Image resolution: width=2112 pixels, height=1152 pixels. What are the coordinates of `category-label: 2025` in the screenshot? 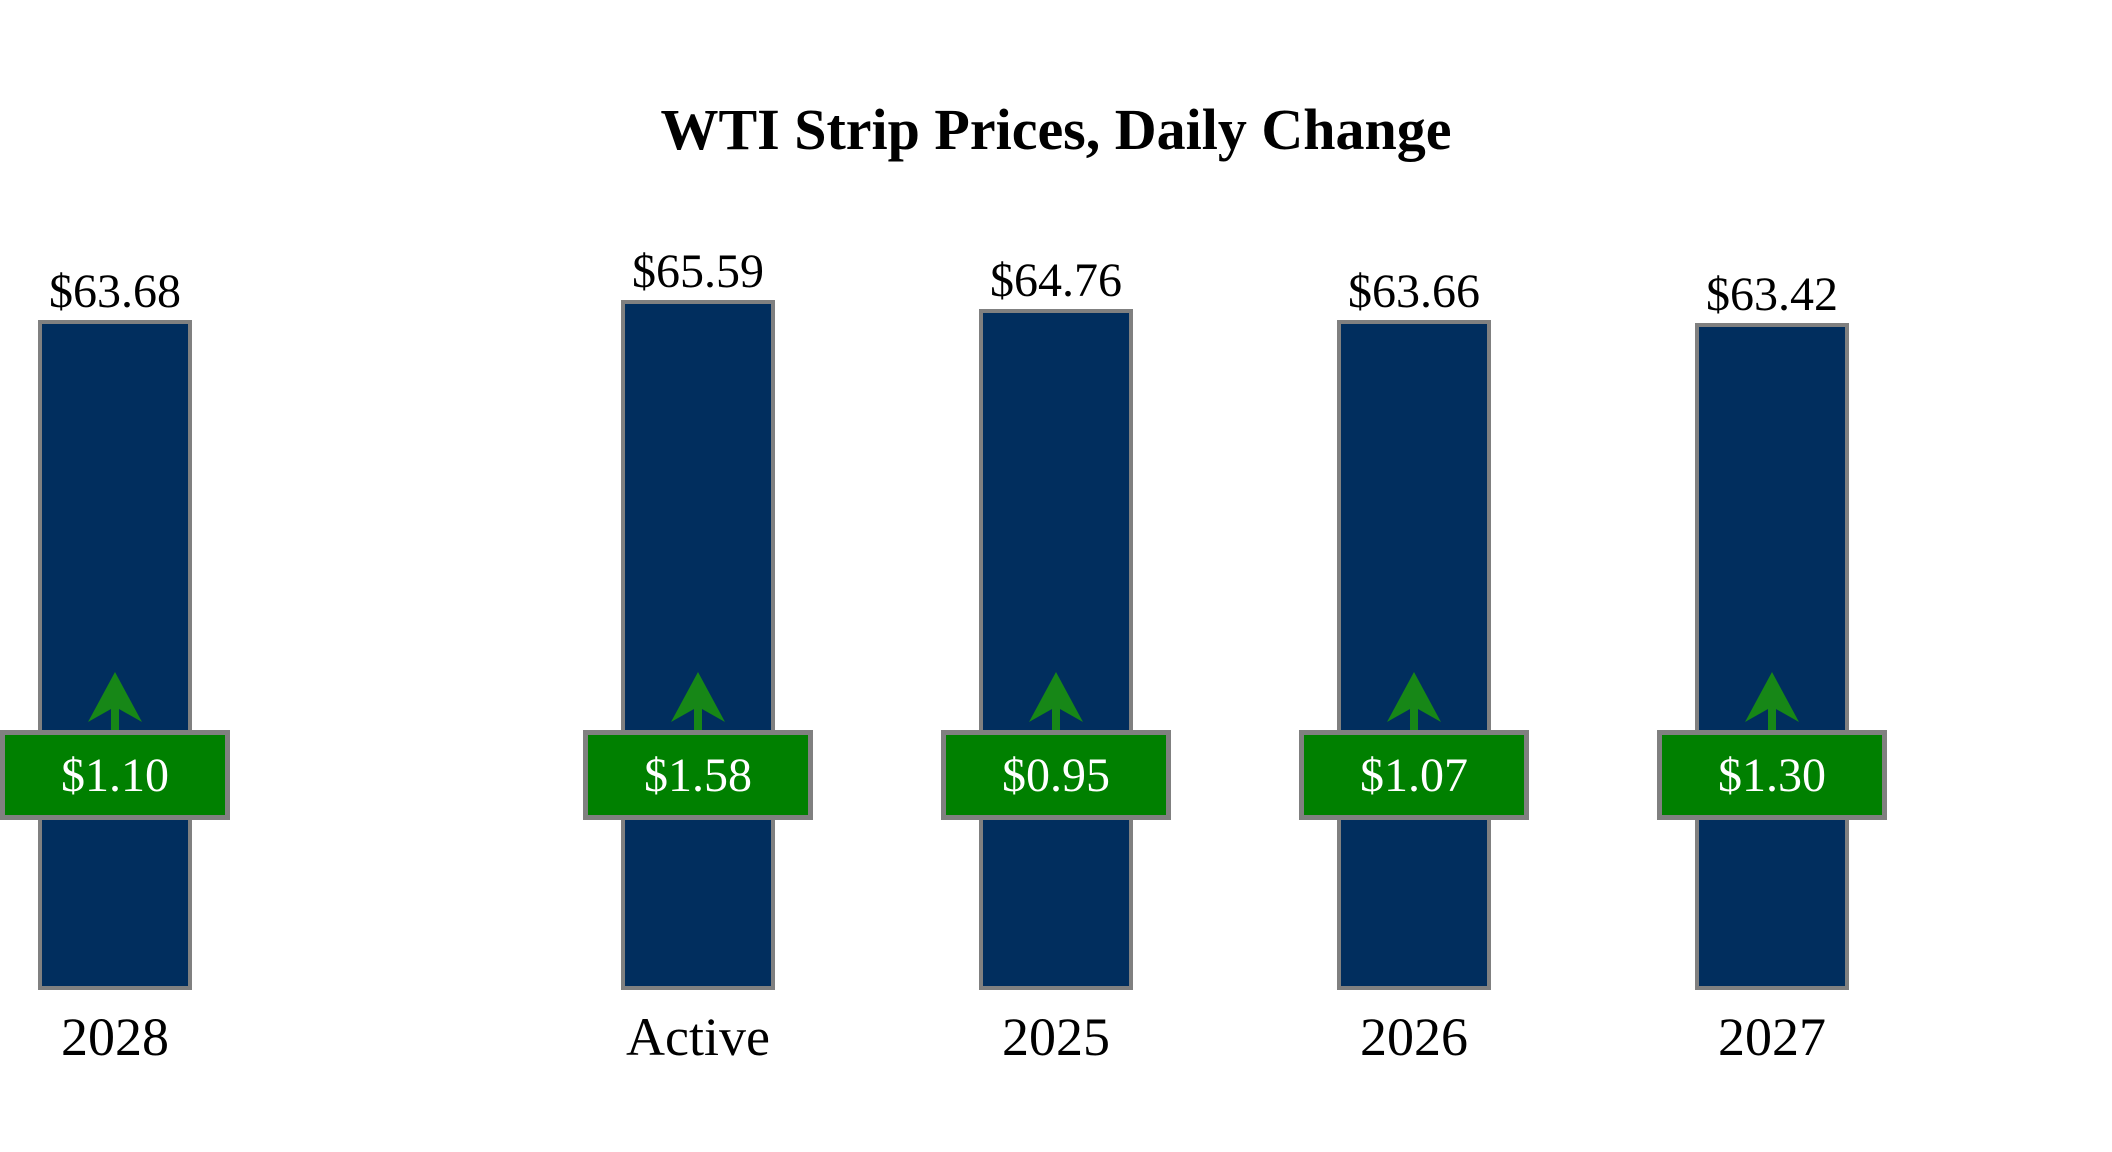 It's located at (1056, 1037).